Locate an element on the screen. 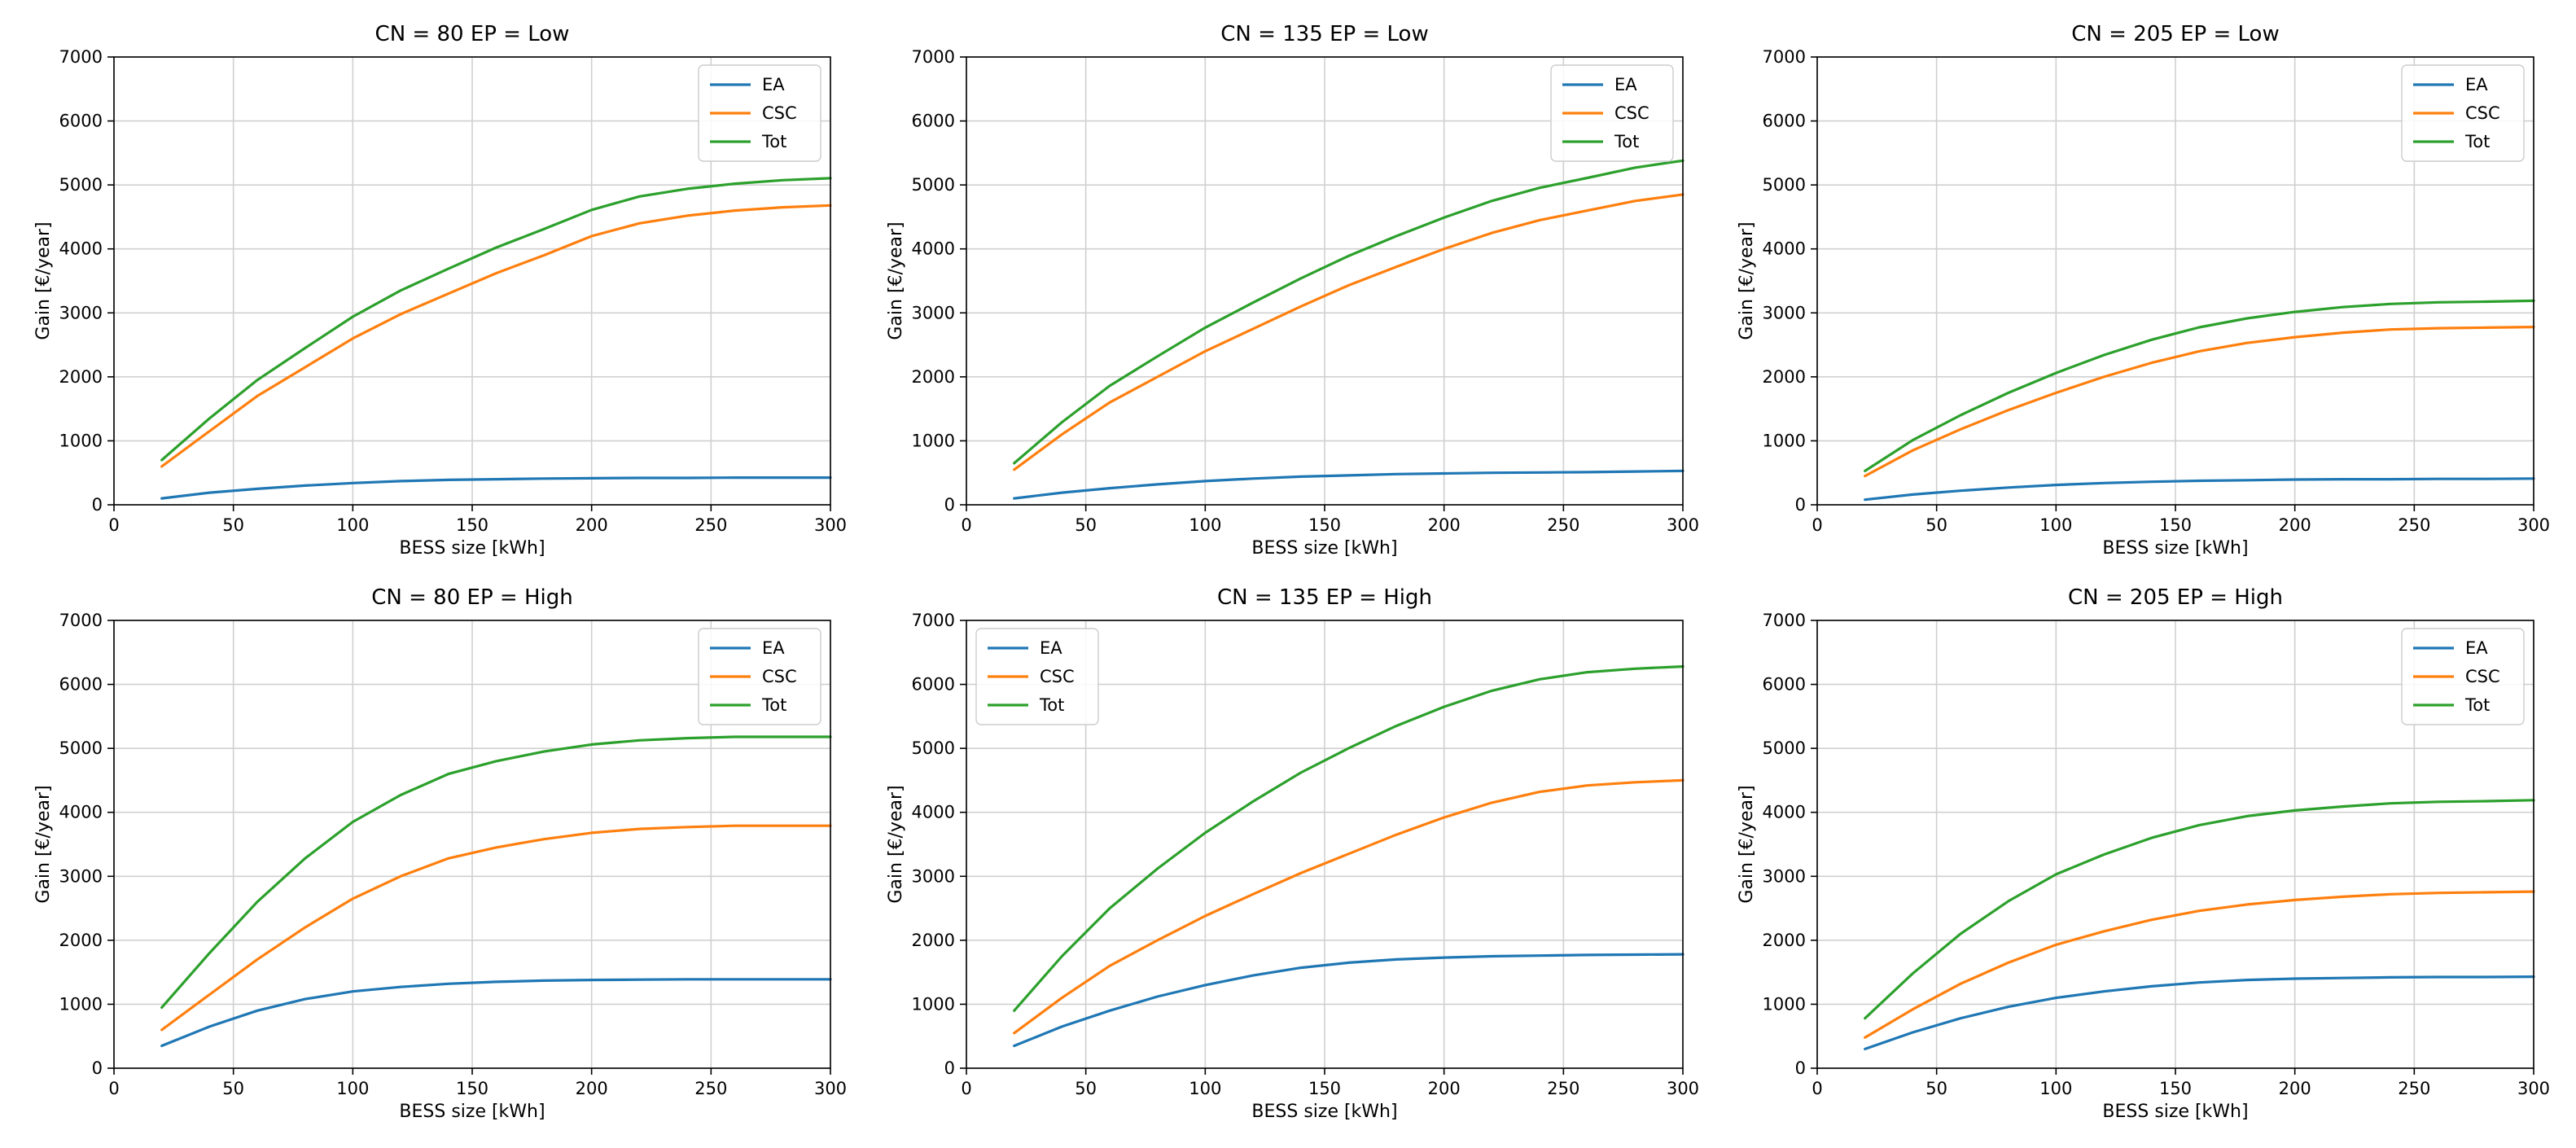 The image size is (2576, 1148). subplot-title: CN = 80 EP = High is located at coordinates (471, 597).